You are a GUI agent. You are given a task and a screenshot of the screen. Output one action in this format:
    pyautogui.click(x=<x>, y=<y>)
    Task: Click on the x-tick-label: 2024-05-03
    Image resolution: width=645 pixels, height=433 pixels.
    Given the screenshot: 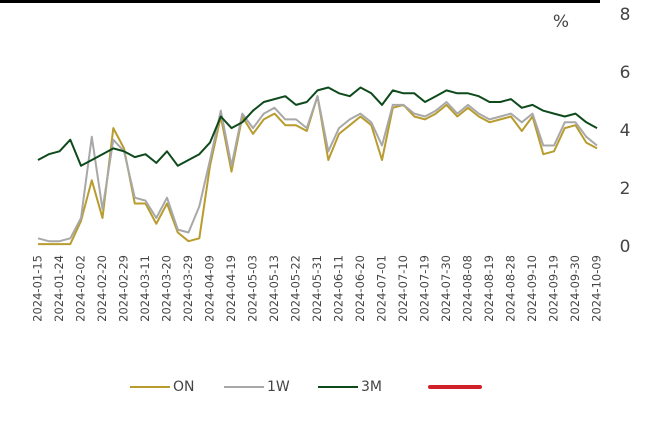 What is the action you would take?
    pyautogui.click(x=253, y=288)
    